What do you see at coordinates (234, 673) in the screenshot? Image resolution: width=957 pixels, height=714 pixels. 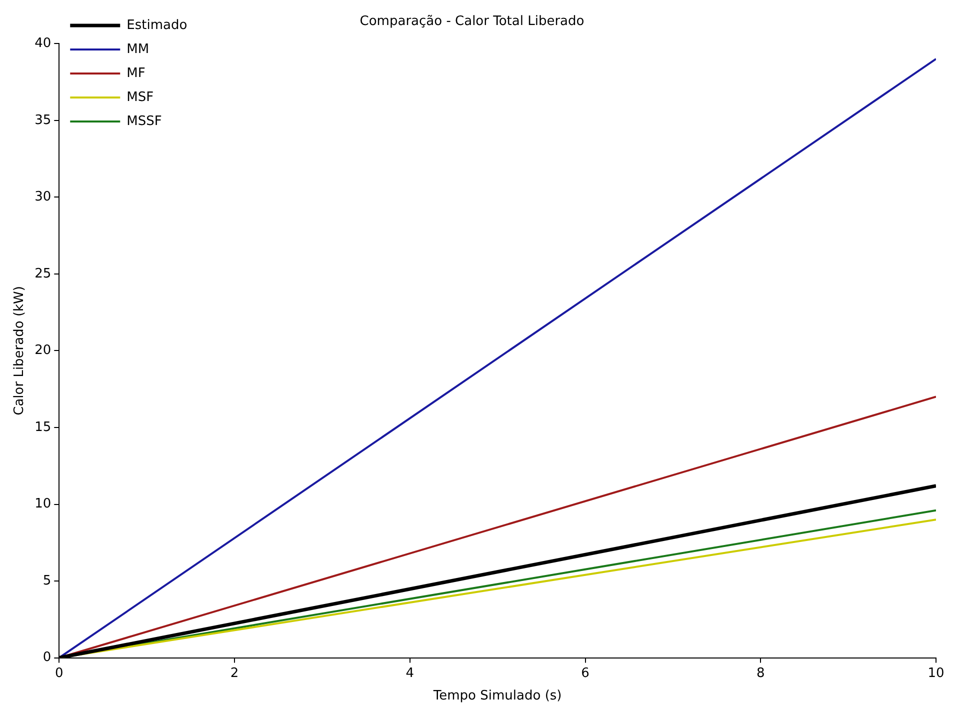 I see `x-tick-label: 2` at bounding box center [234, 673].